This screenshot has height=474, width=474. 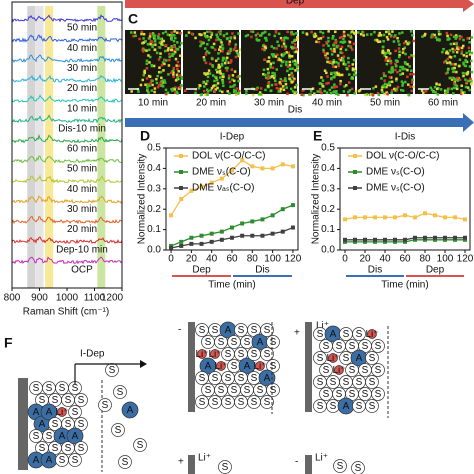 What do you see at coordinates (82, 149) in the screenshot?
I see `spectrum-label: 60 min` at bounding box center [82, 149].